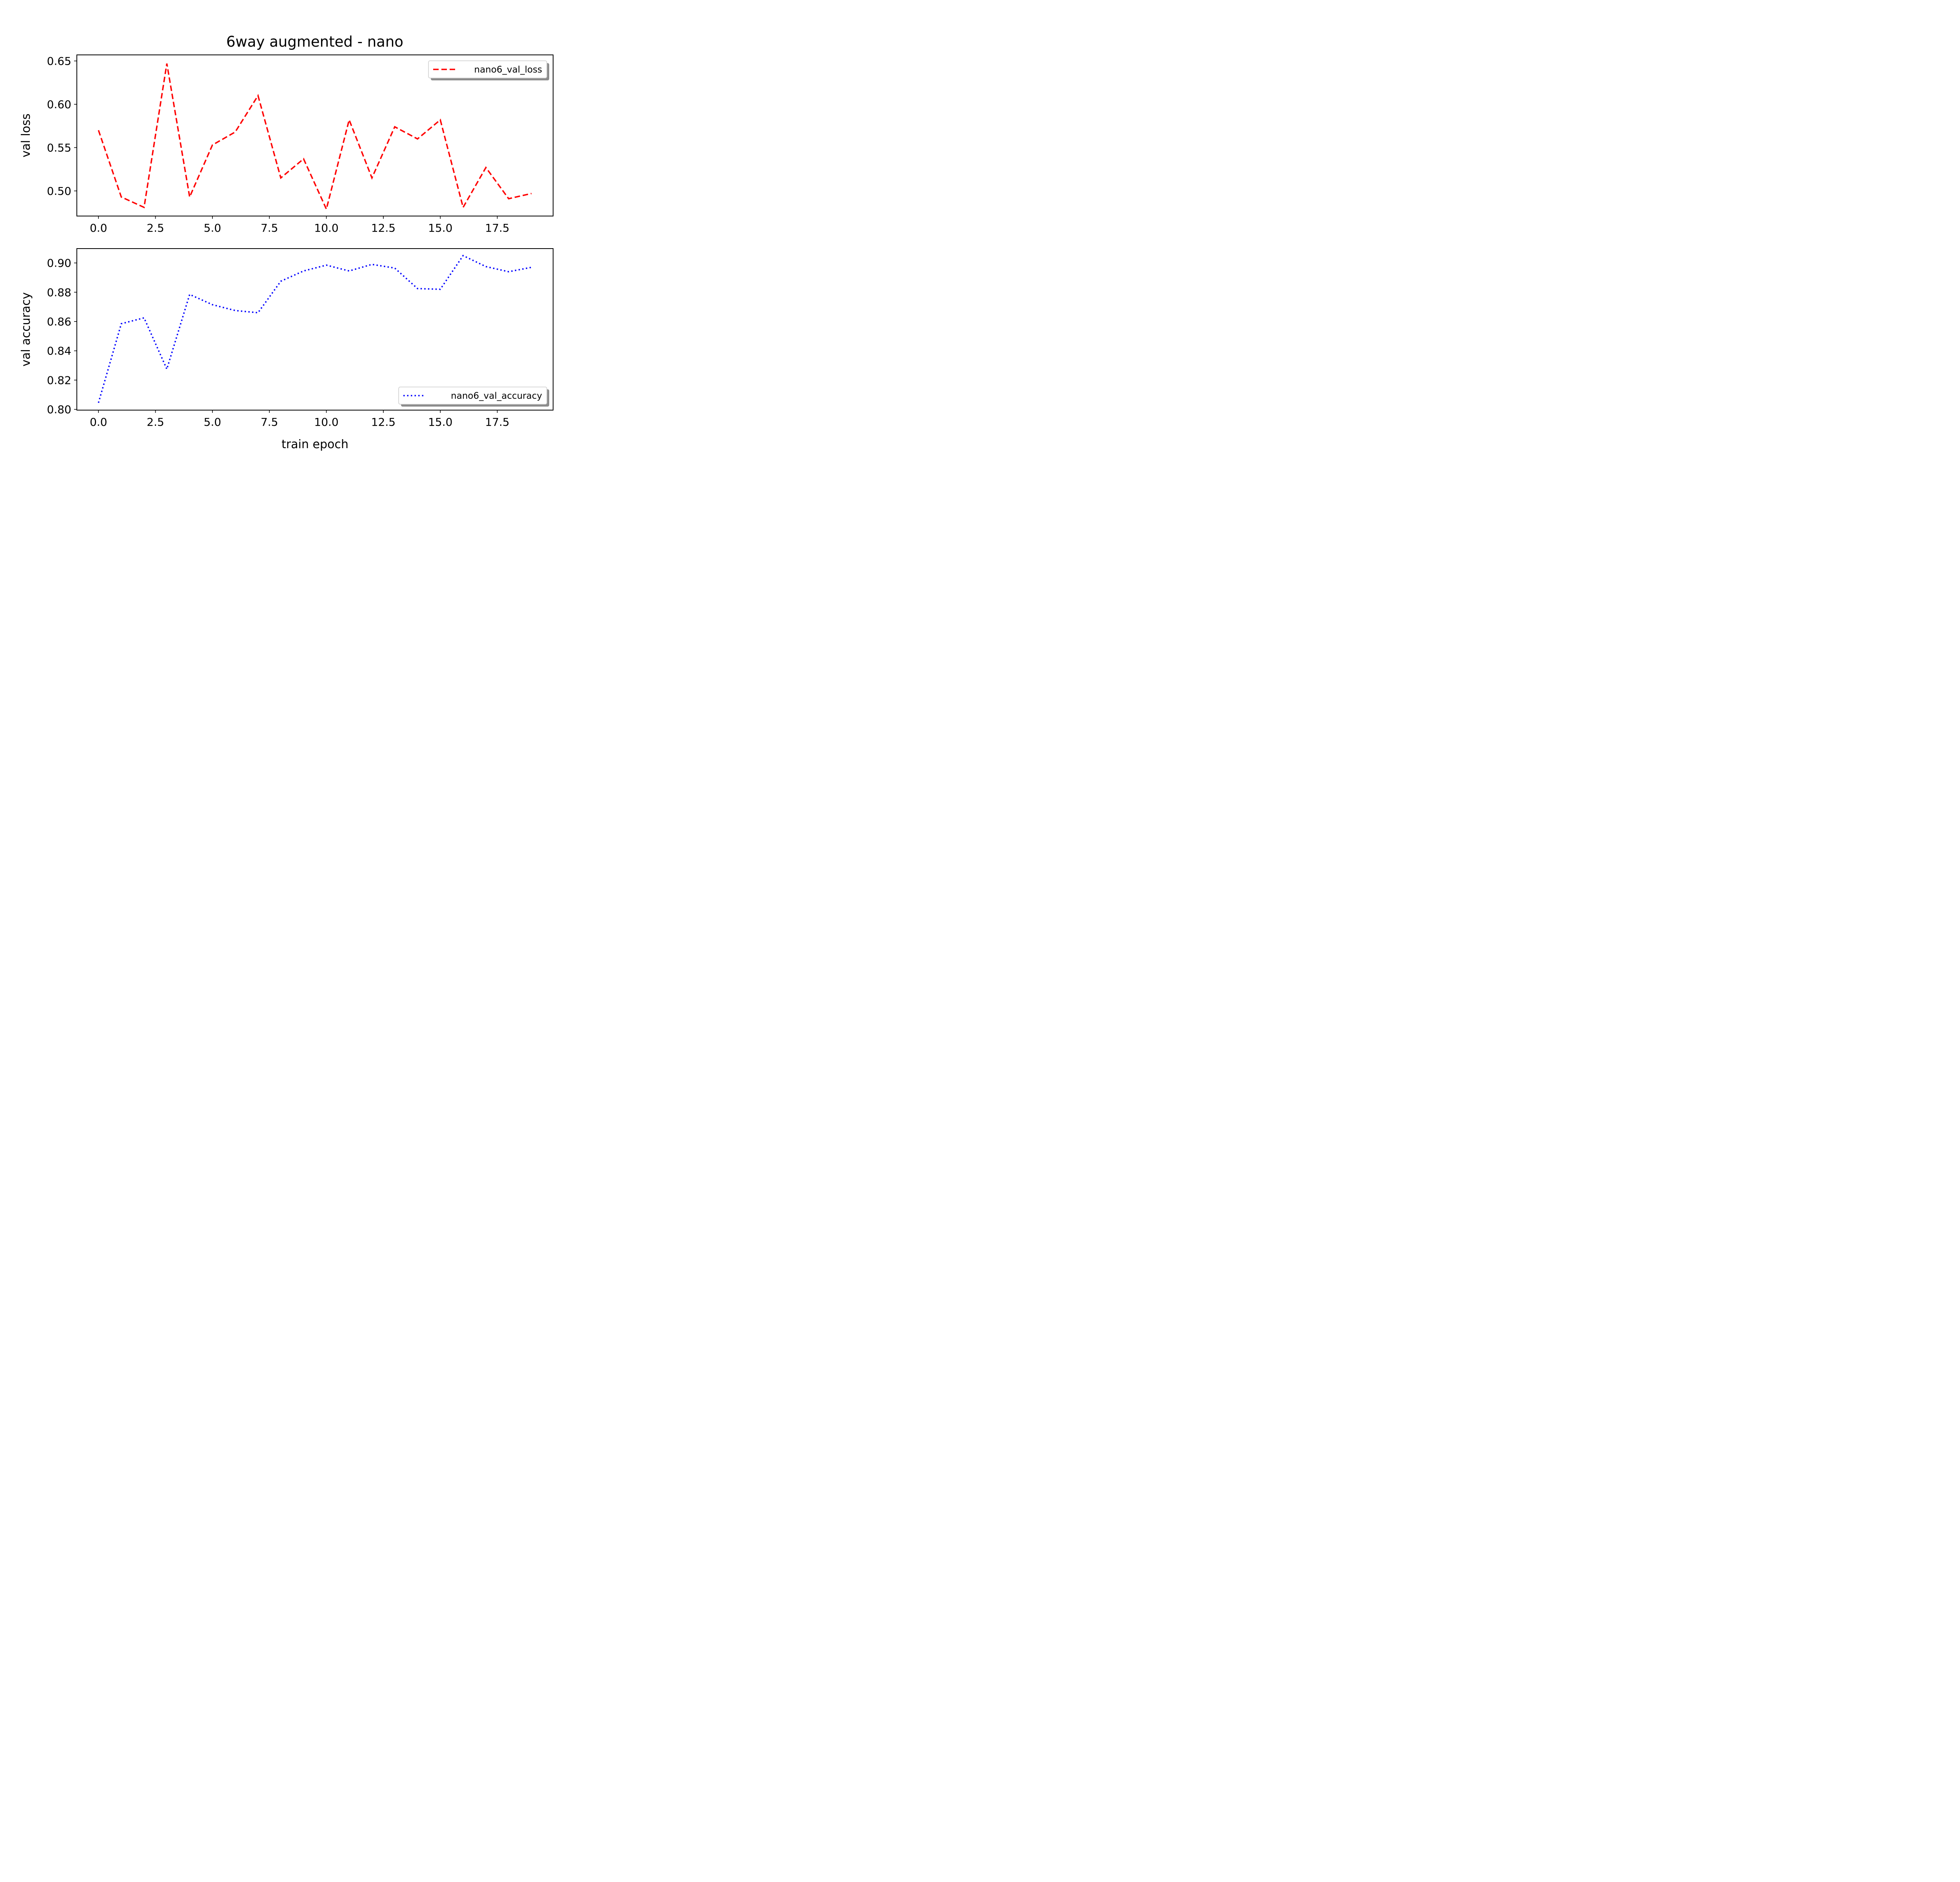  Describe the element at coordinates (59, 292) in the screenshot. I see `val-accuracy-ytick-label: 0.88` at that location.